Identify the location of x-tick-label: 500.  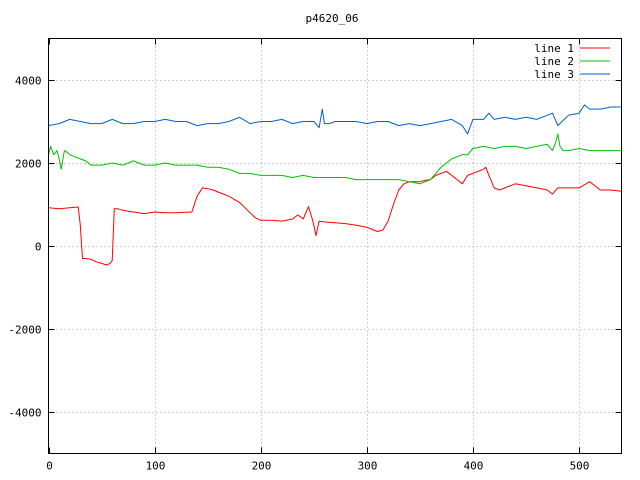
(580, 466).